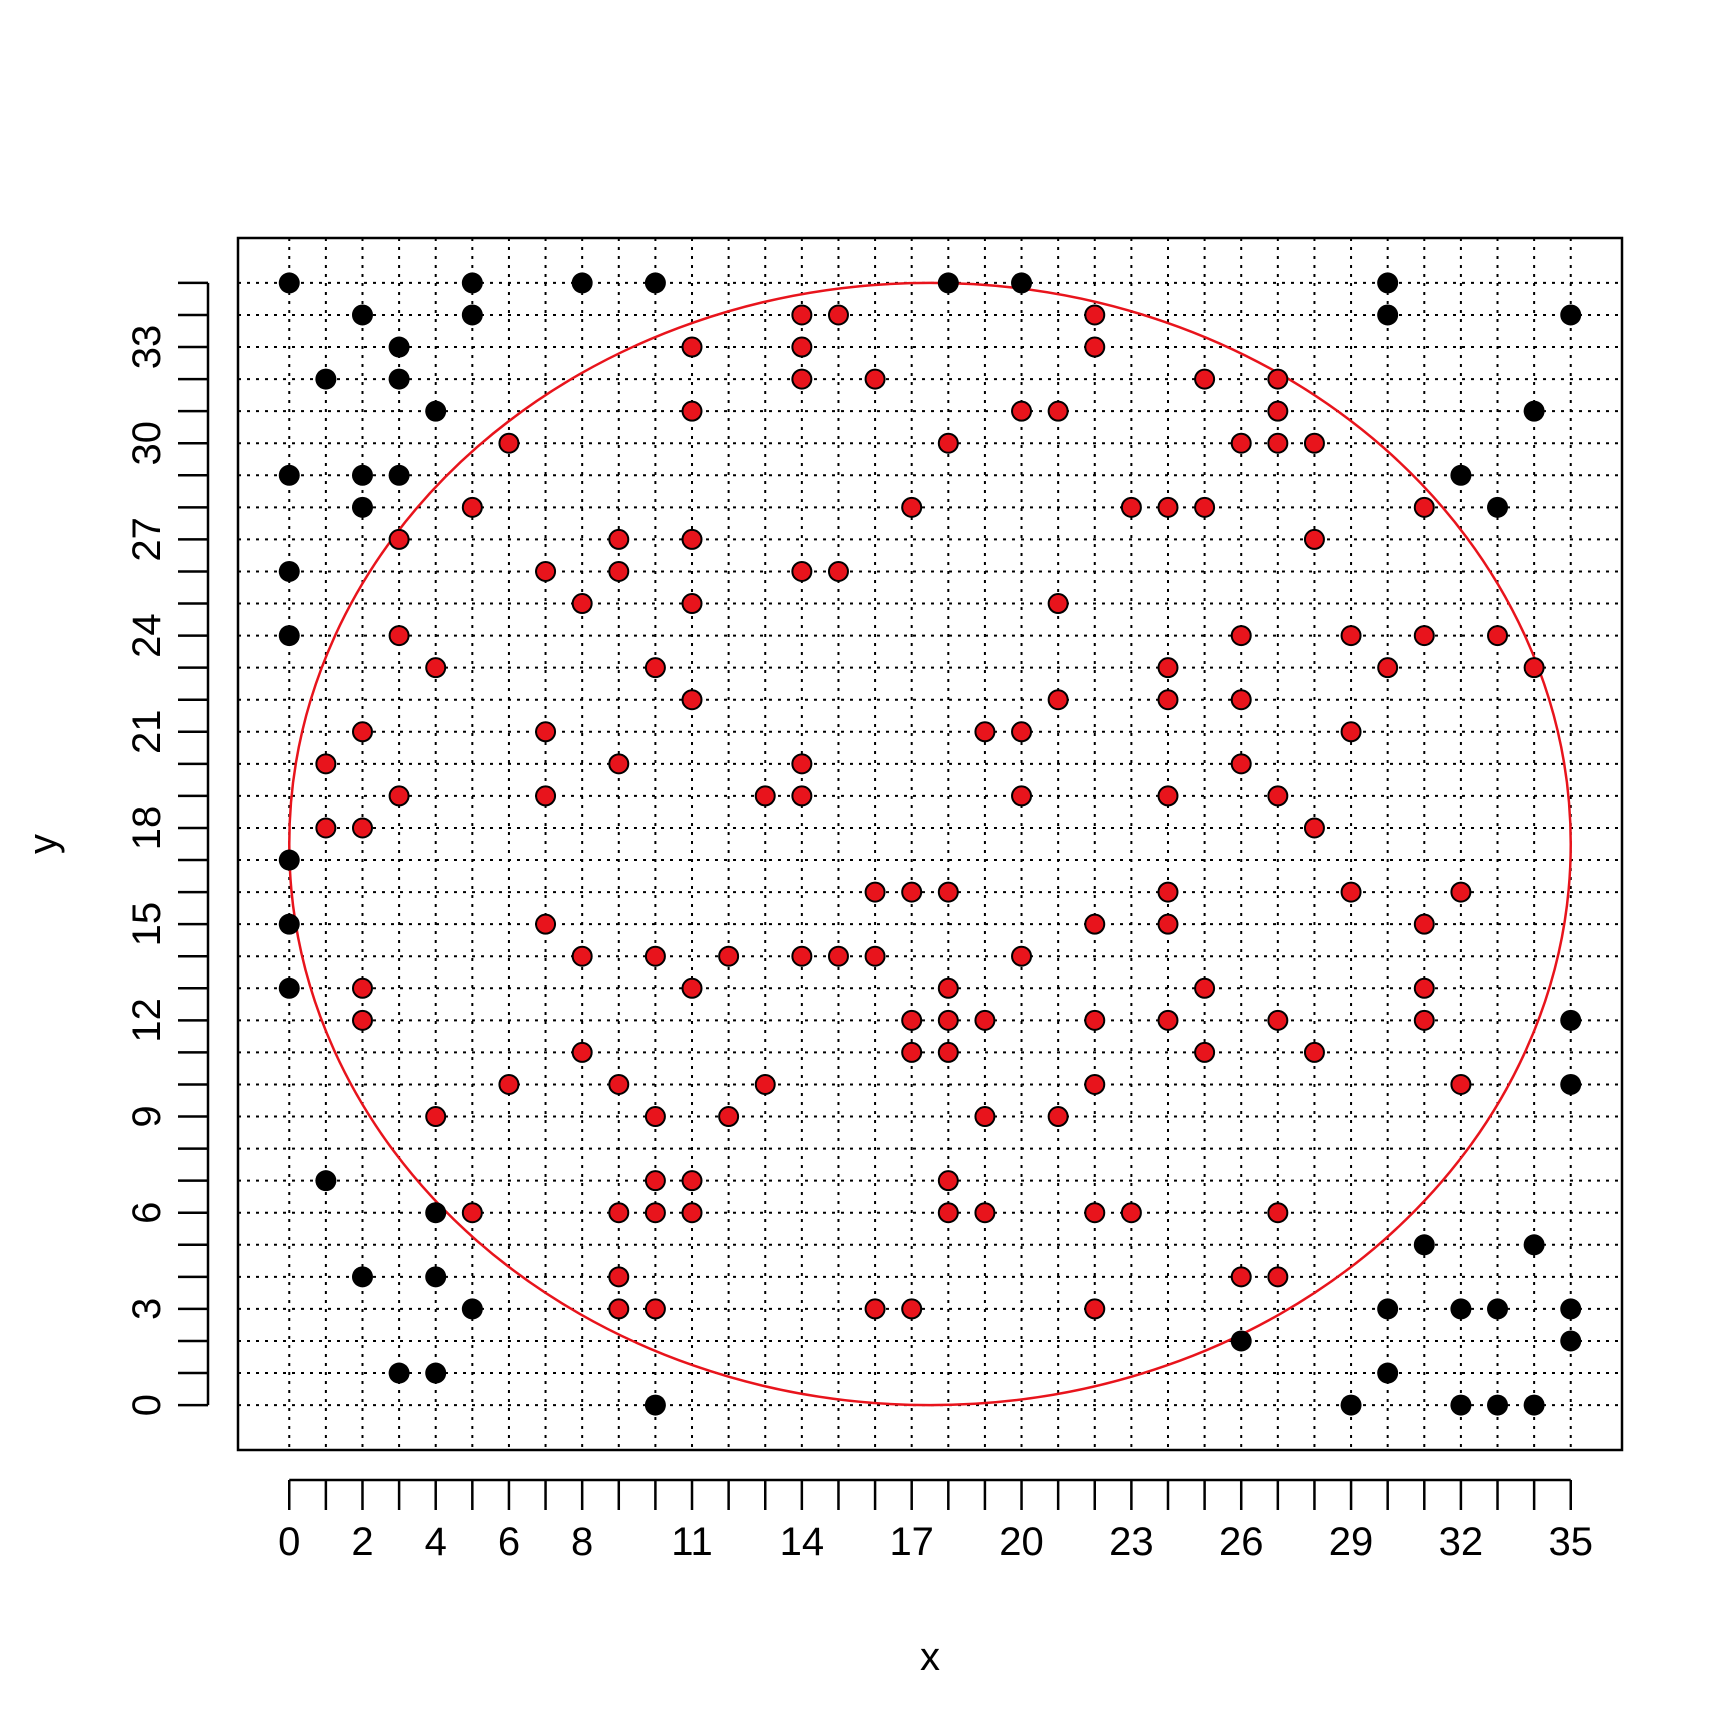 This screenshot has height=1728, width=1728. Describe the element at coordinates (1241, 1542) in the screenshot. I see `x-tick-label: 26` at that location.